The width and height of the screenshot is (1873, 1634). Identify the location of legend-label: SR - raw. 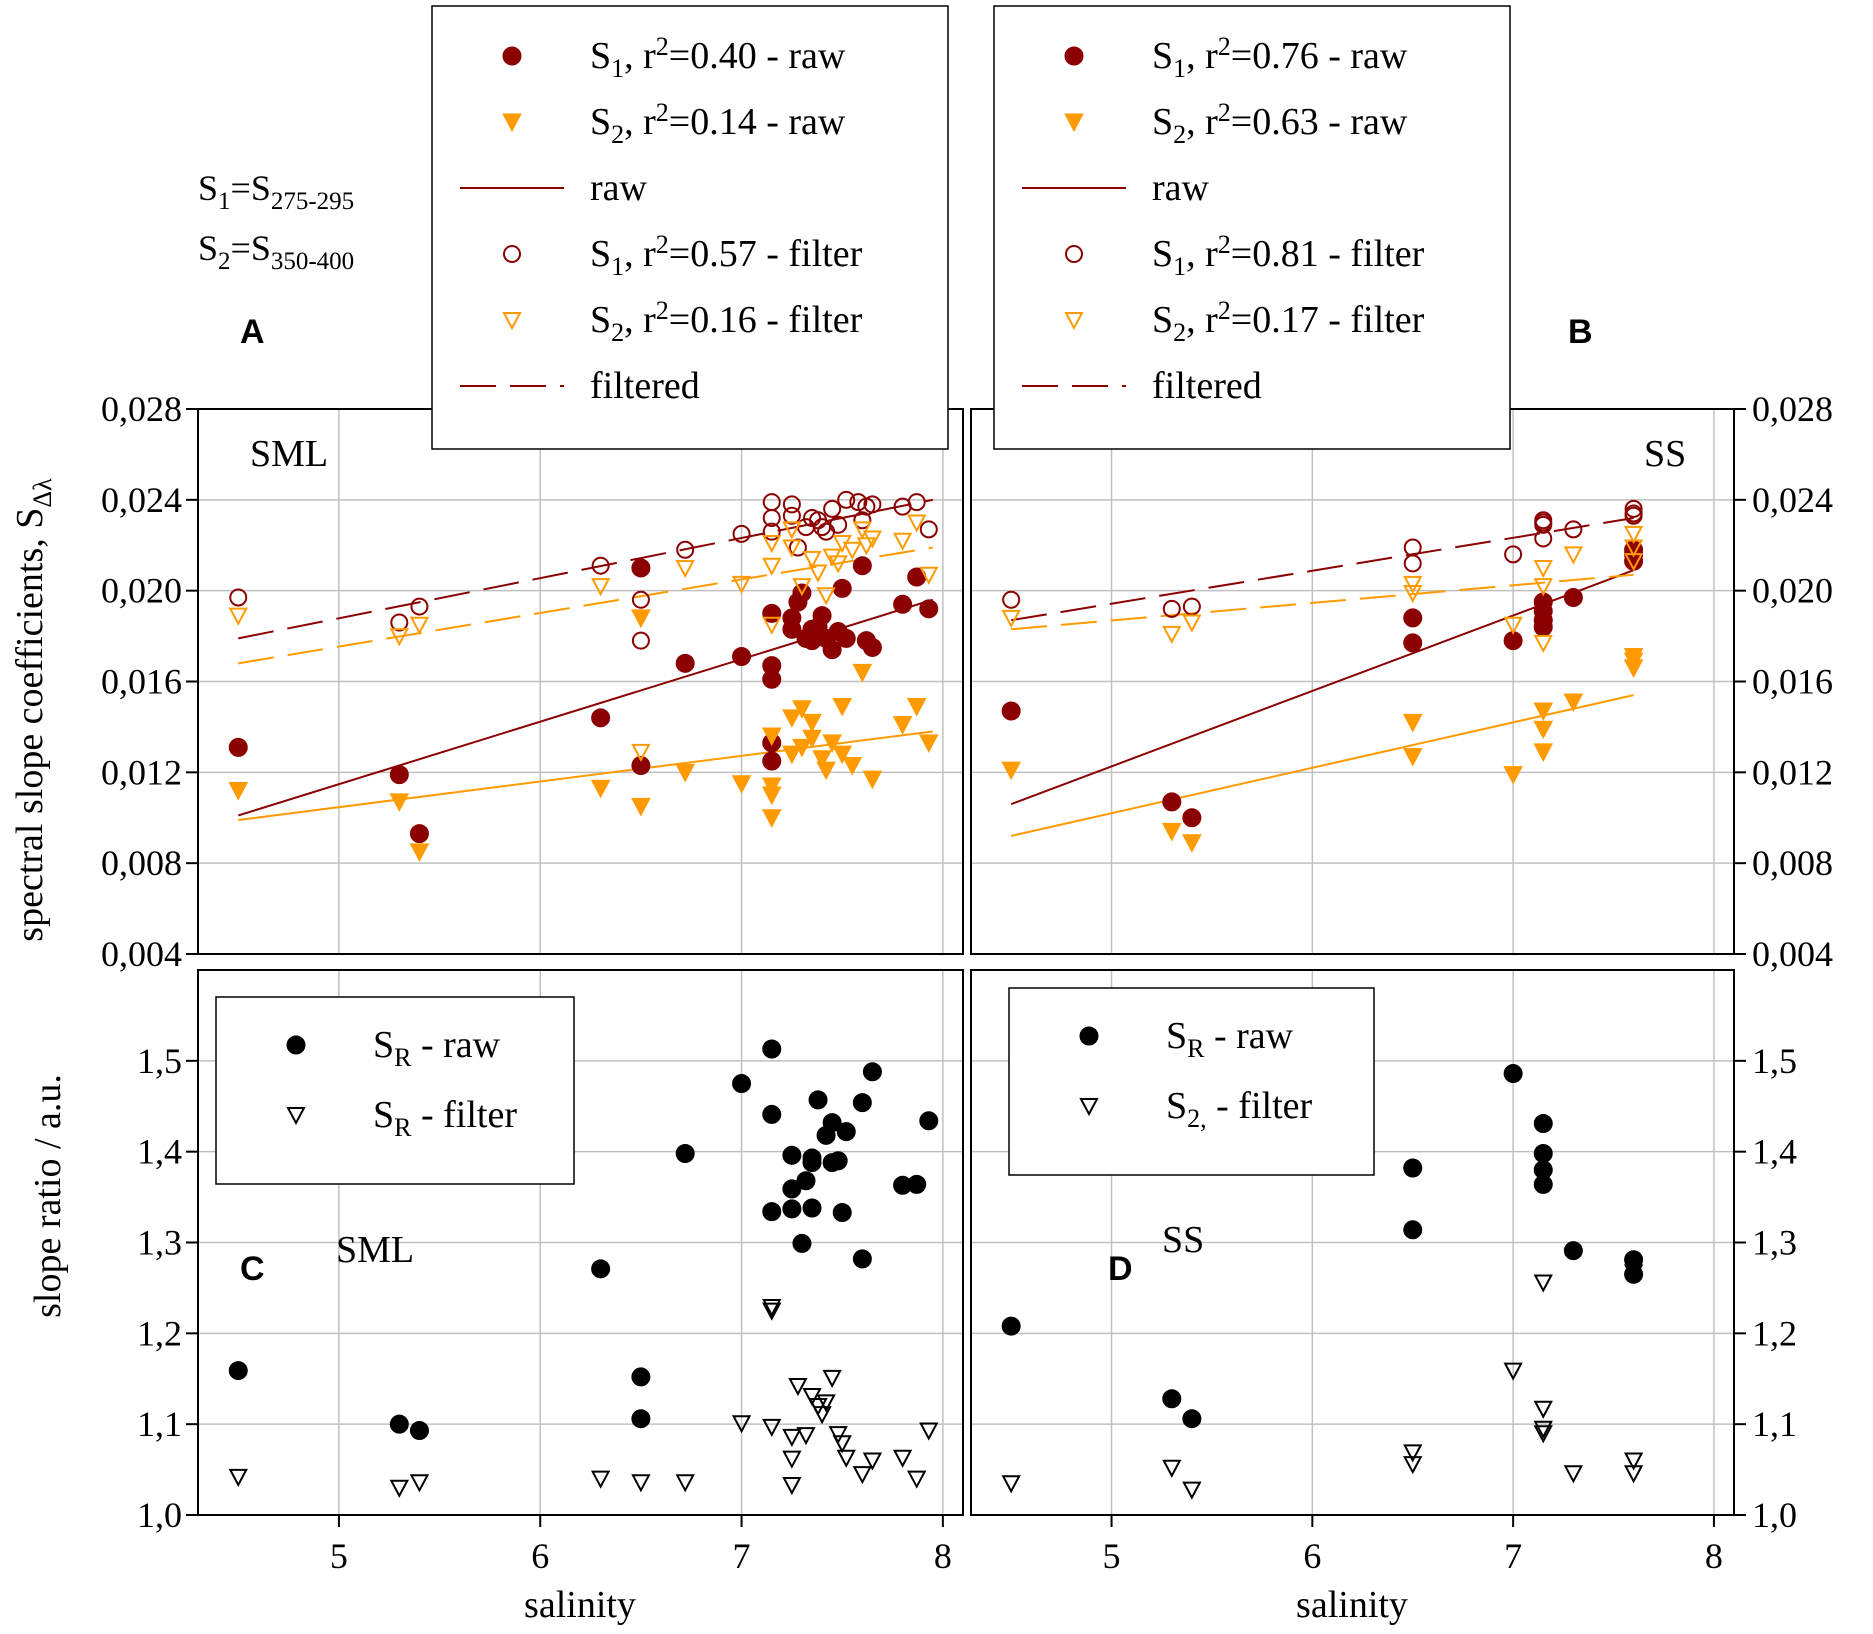
(1230, 1039).